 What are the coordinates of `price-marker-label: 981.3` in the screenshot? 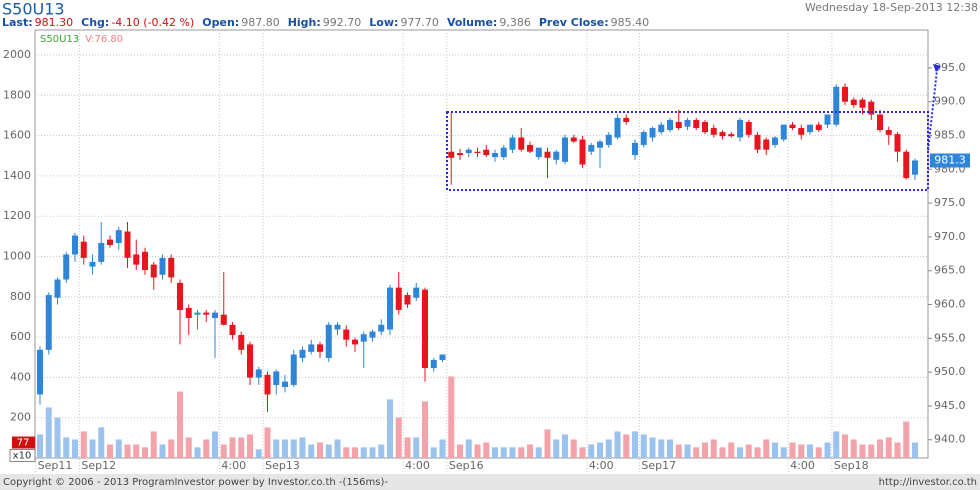 It's located at (950, 159).